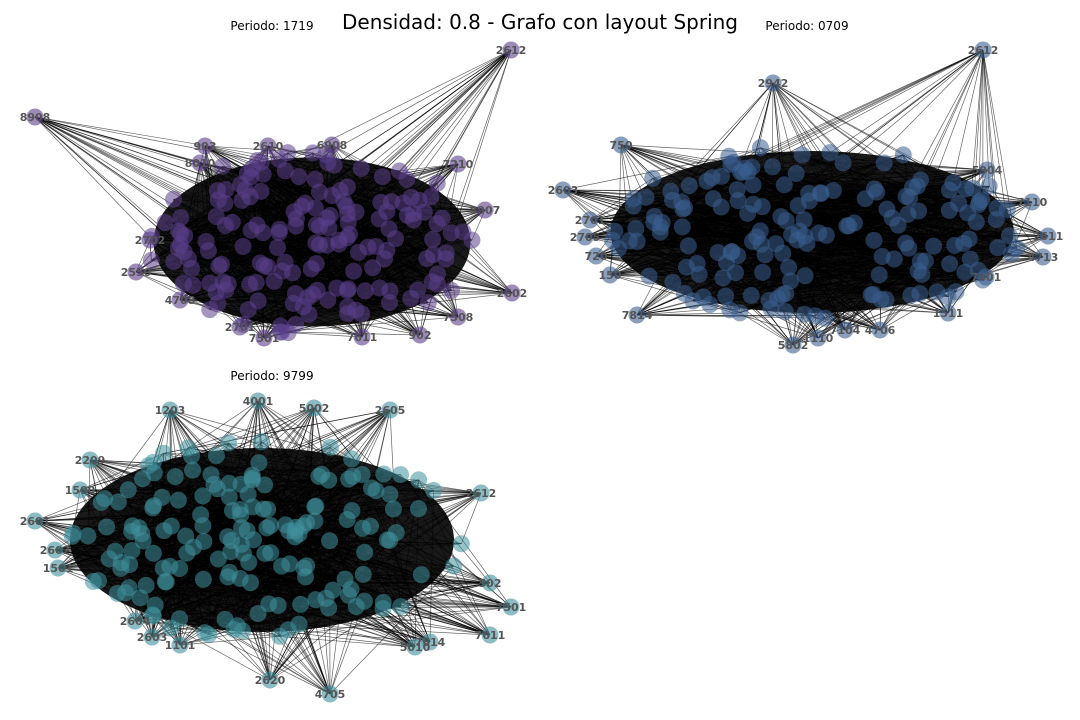 The width and height of the screenshot is (1080, 720). Describe the element at coordinates (610, 275) in the screenshot. I see `node-label: 150` at that location.